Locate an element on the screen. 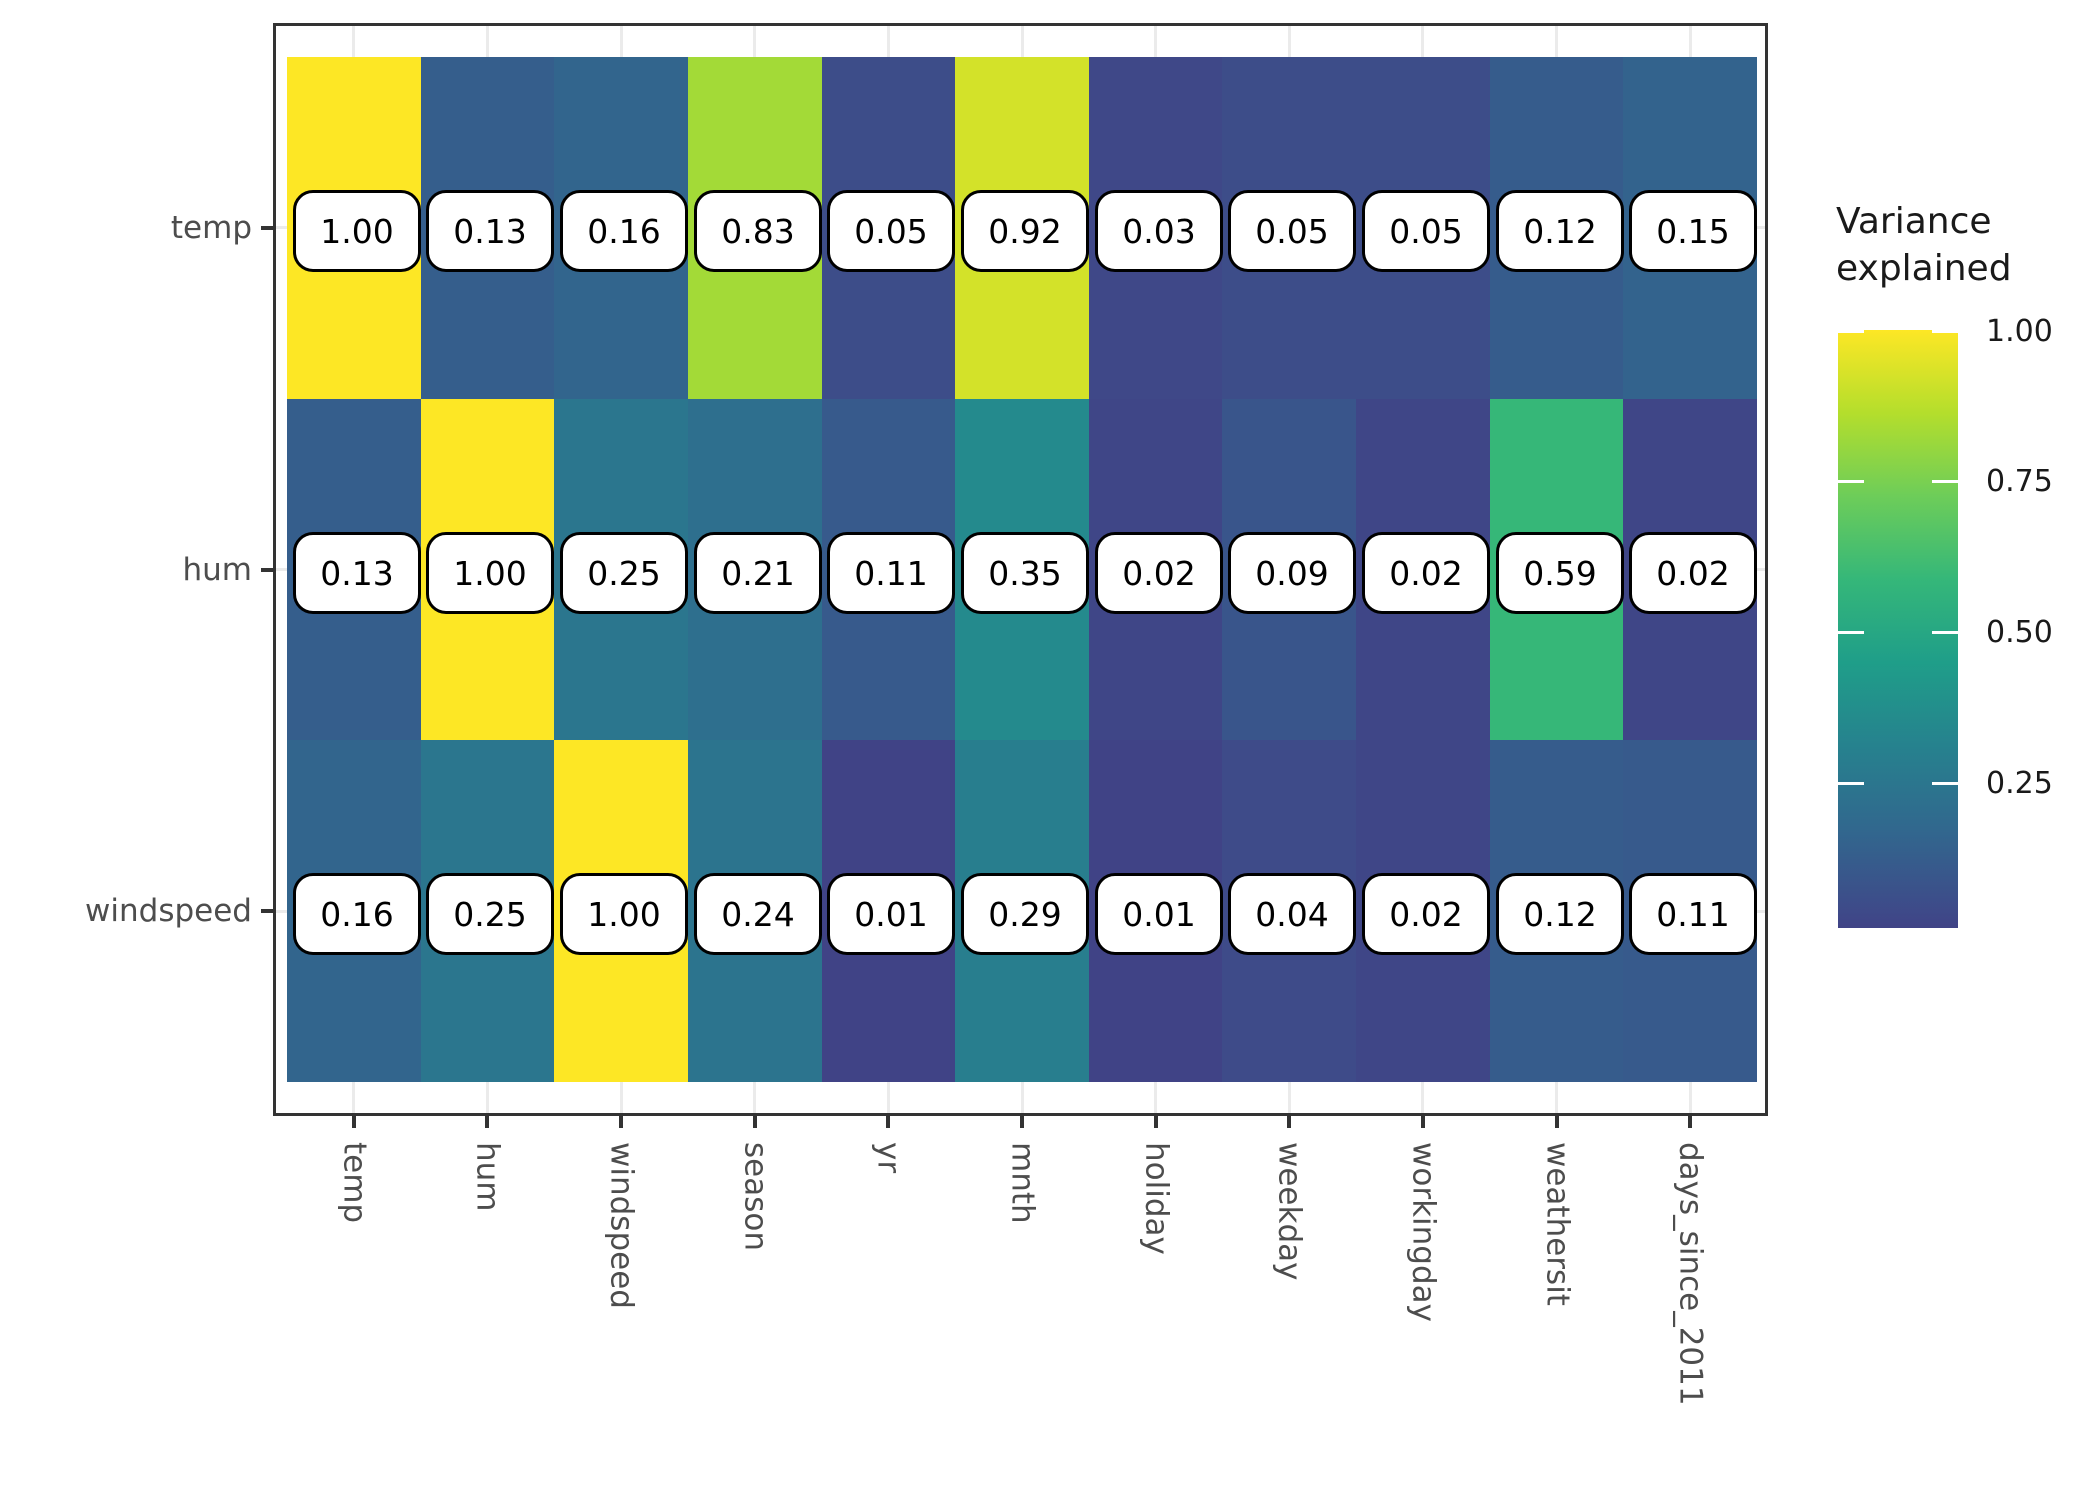  x-axis-label: holiday is located at coordinates (1156, 1198).